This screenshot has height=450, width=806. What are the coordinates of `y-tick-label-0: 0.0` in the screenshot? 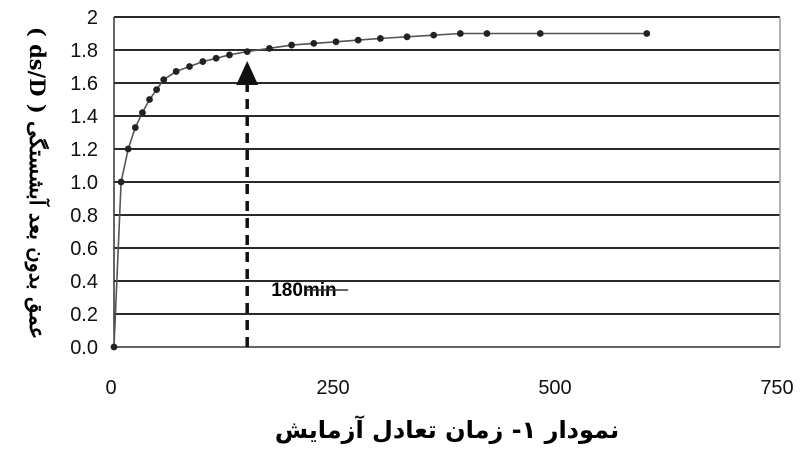 It's located at (84, 348).